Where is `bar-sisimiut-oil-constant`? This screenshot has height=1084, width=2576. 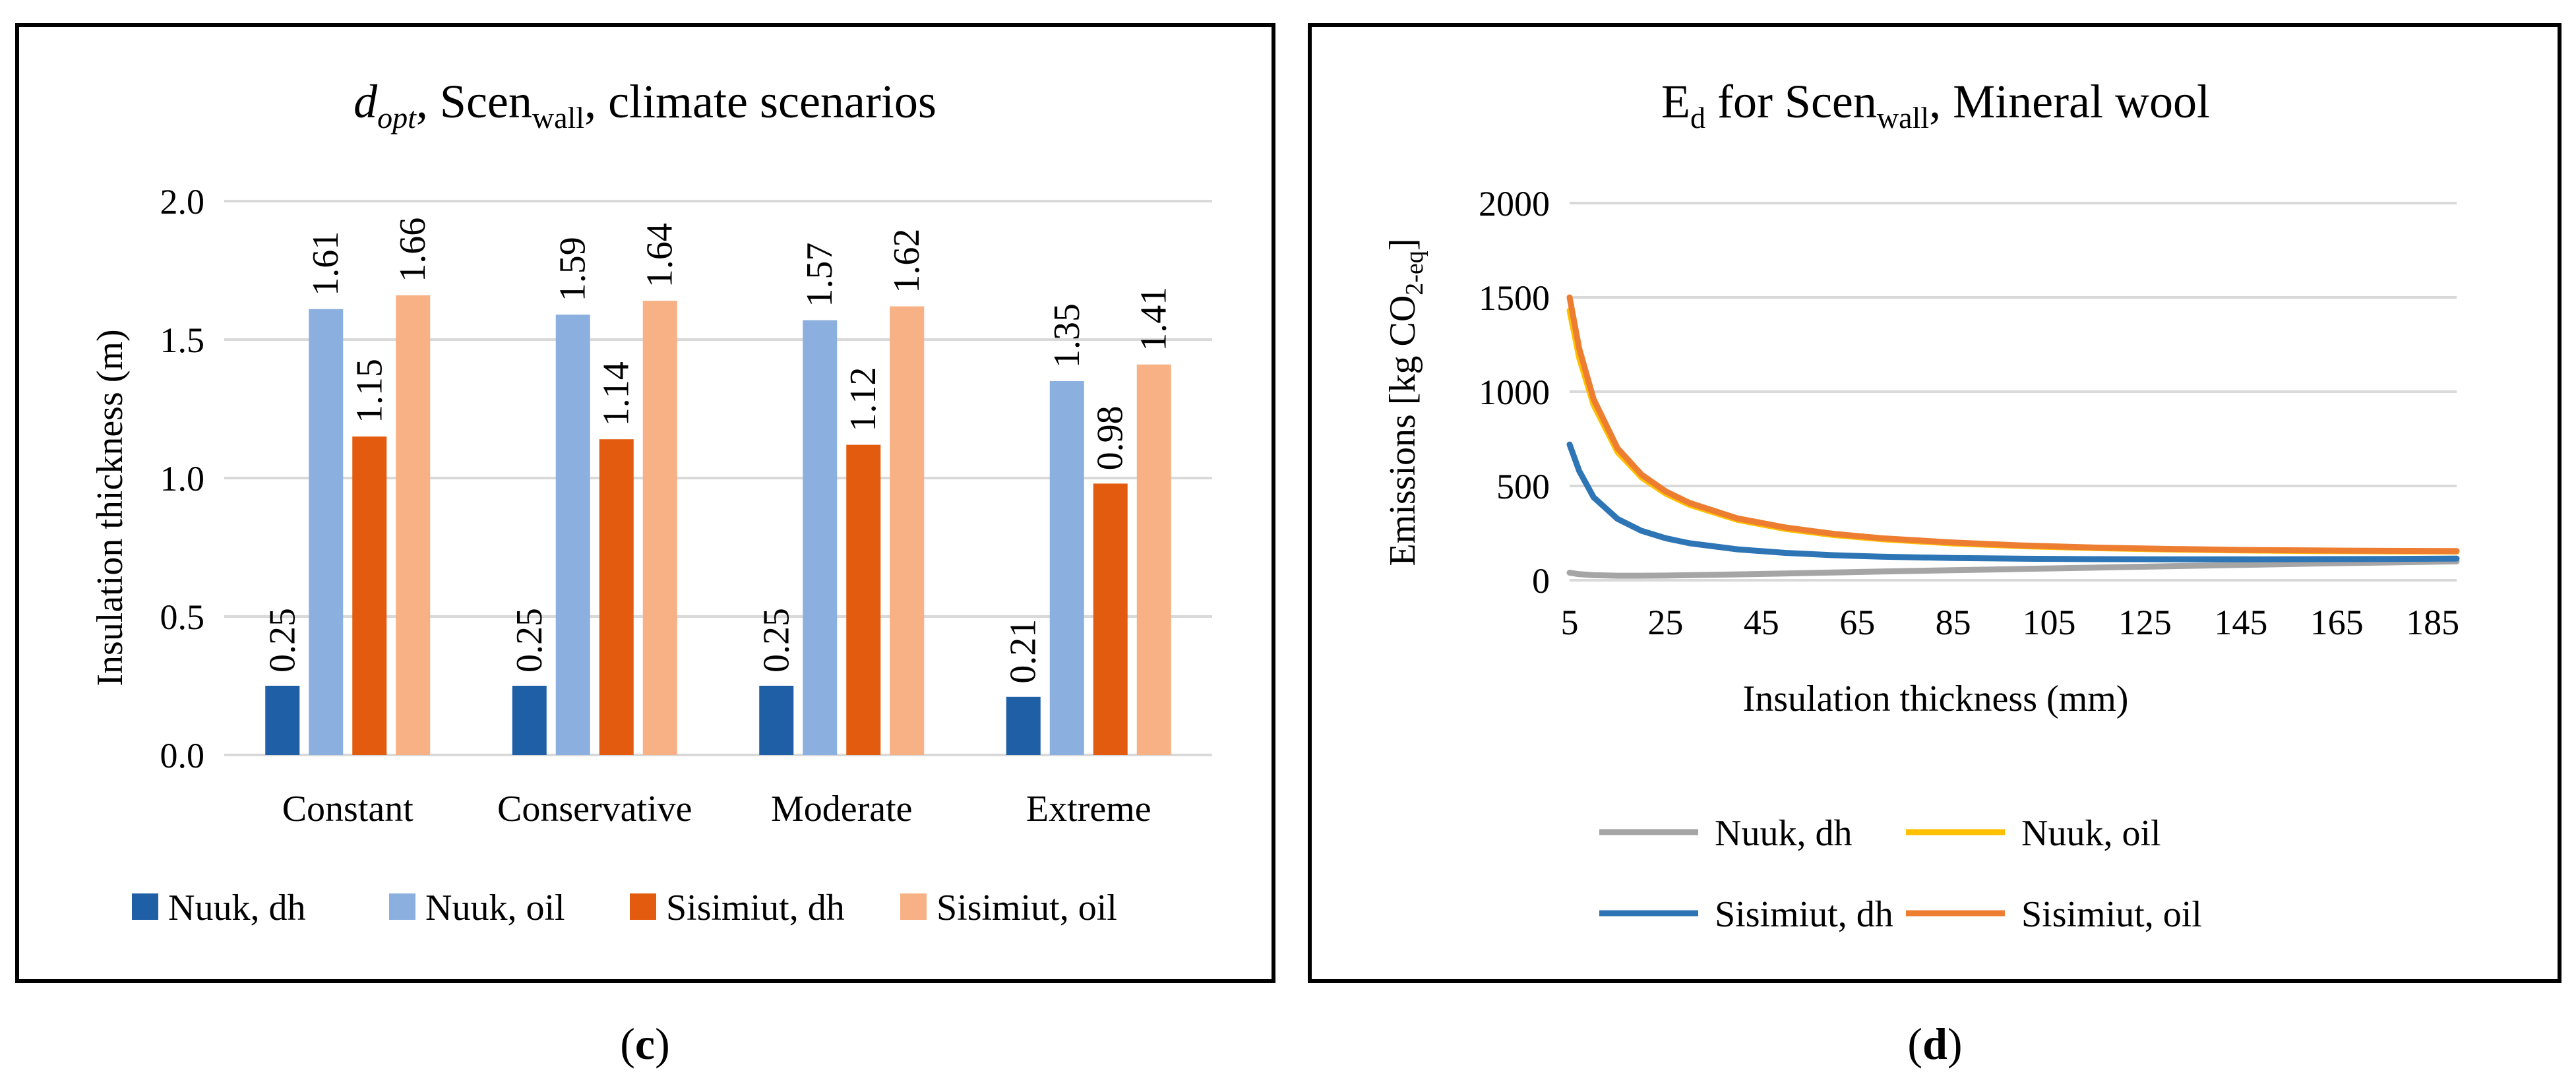 bar-sisimiut-oil-constant is located at coordinates (414, 525).